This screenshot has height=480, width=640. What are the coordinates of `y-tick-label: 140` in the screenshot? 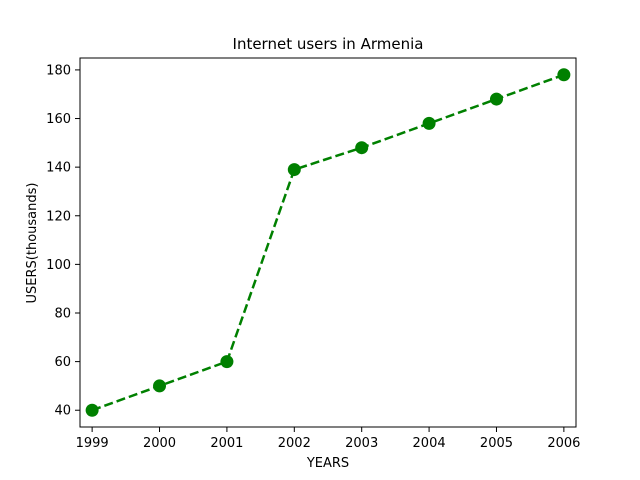 It's located at (58, 168).